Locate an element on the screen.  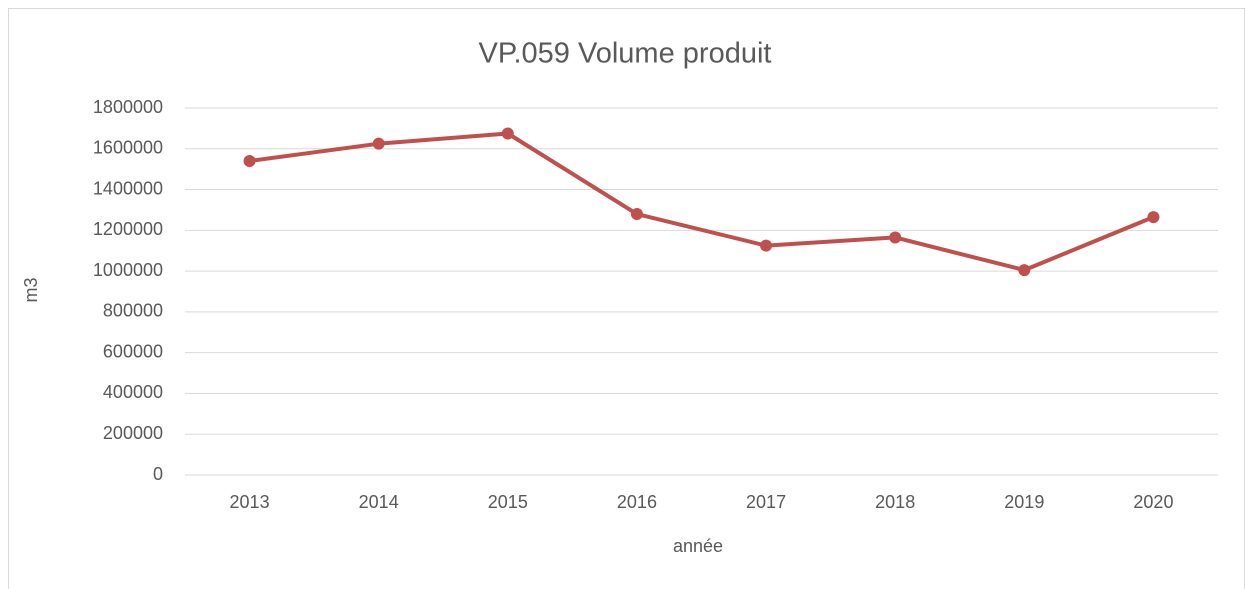
x-axis-title: année is located at coordinates (698, 546).